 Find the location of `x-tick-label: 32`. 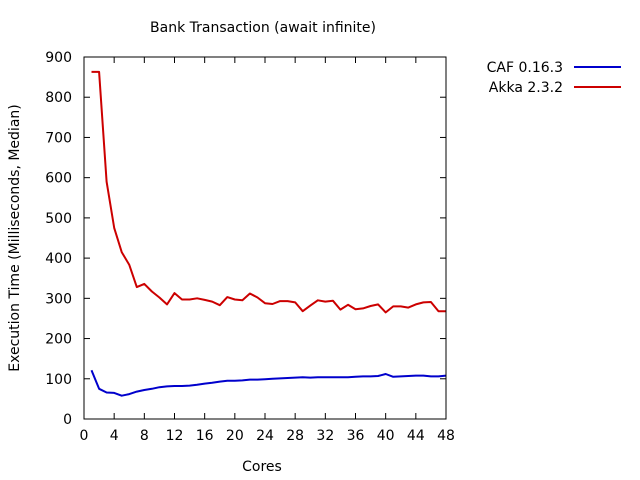

x-tick-label: 32 is located at coordinates (325, 436).